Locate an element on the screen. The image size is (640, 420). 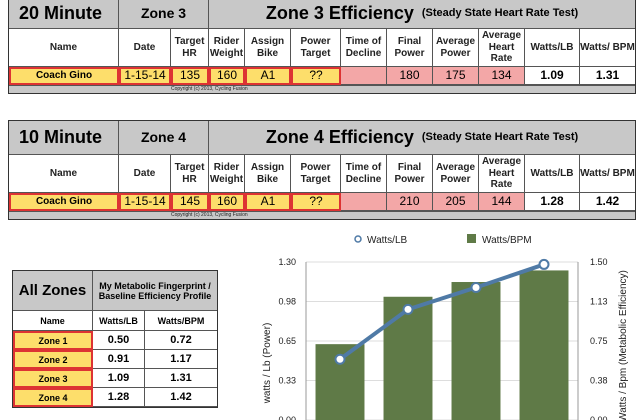
cell-average-hr: 144 is located at coordinates (502, 202).